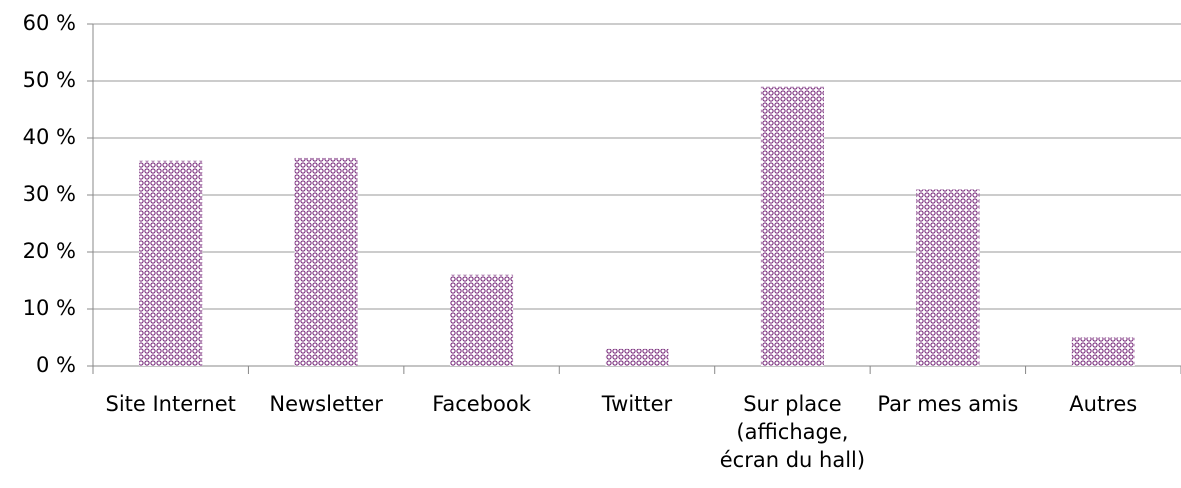 The width and height of the screenshot is (1181, 488). Describe the element at coordinates (326, 404) in the screenshot. I see `x-tick-label: Newsletter` at that location.